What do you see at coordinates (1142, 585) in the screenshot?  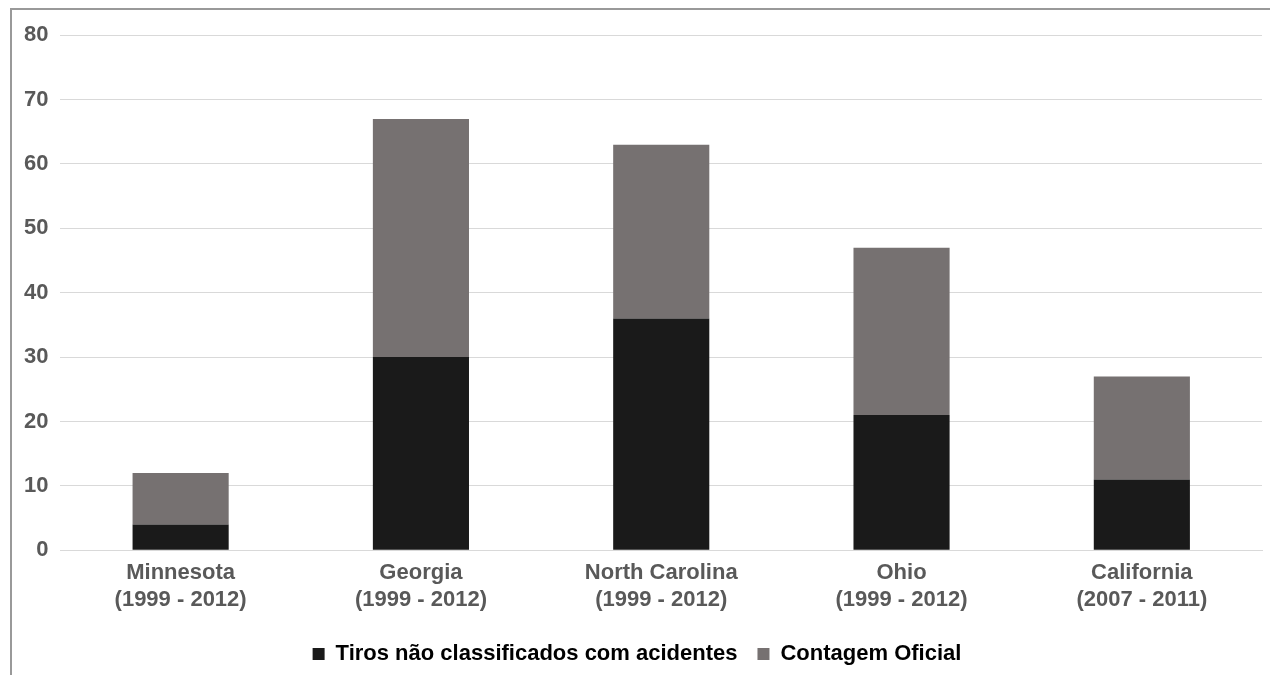 I see `x-tick-label: California (2007 - 2011)` at bounding box center [1142, 585].